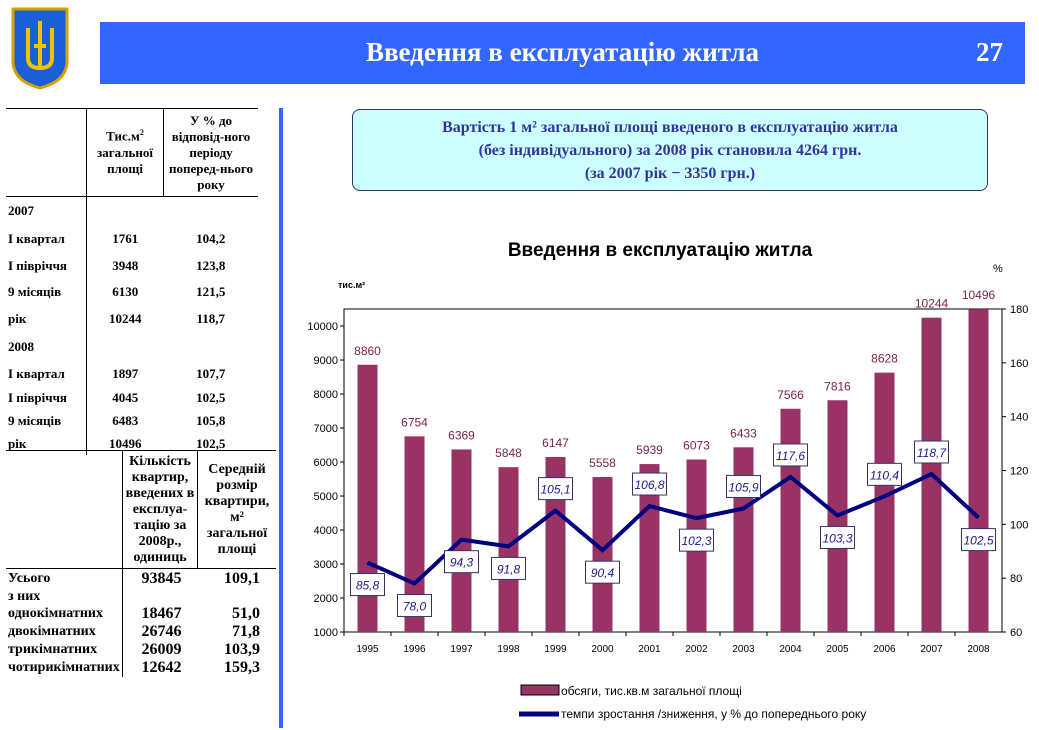 This screenshot has height=730, width=1039. I want to click on table-cell: трикімнатних, so click(53, 649).